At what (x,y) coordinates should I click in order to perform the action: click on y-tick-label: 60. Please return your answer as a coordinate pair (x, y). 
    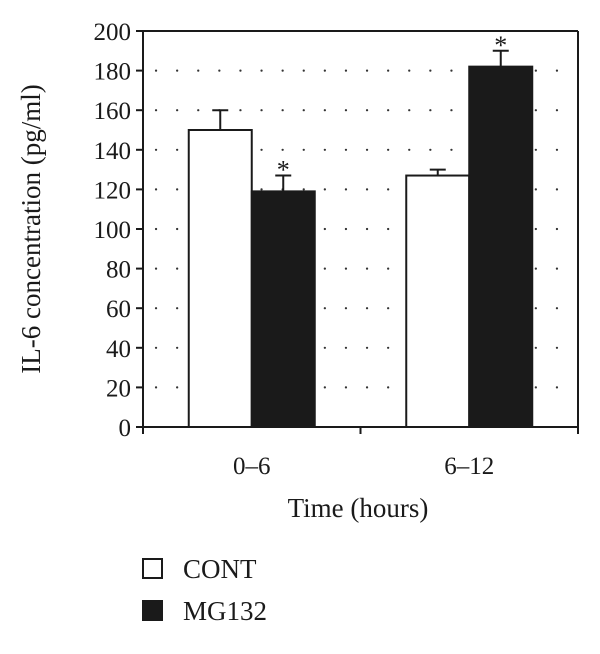
    Looking at the image, I should click on (118, 309).